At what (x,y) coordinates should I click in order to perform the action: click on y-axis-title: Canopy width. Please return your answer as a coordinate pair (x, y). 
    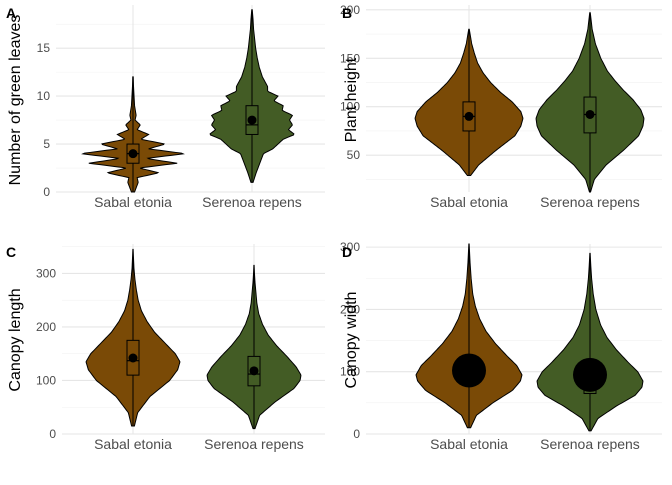
    Looking at the image, I should click on (351, 340).